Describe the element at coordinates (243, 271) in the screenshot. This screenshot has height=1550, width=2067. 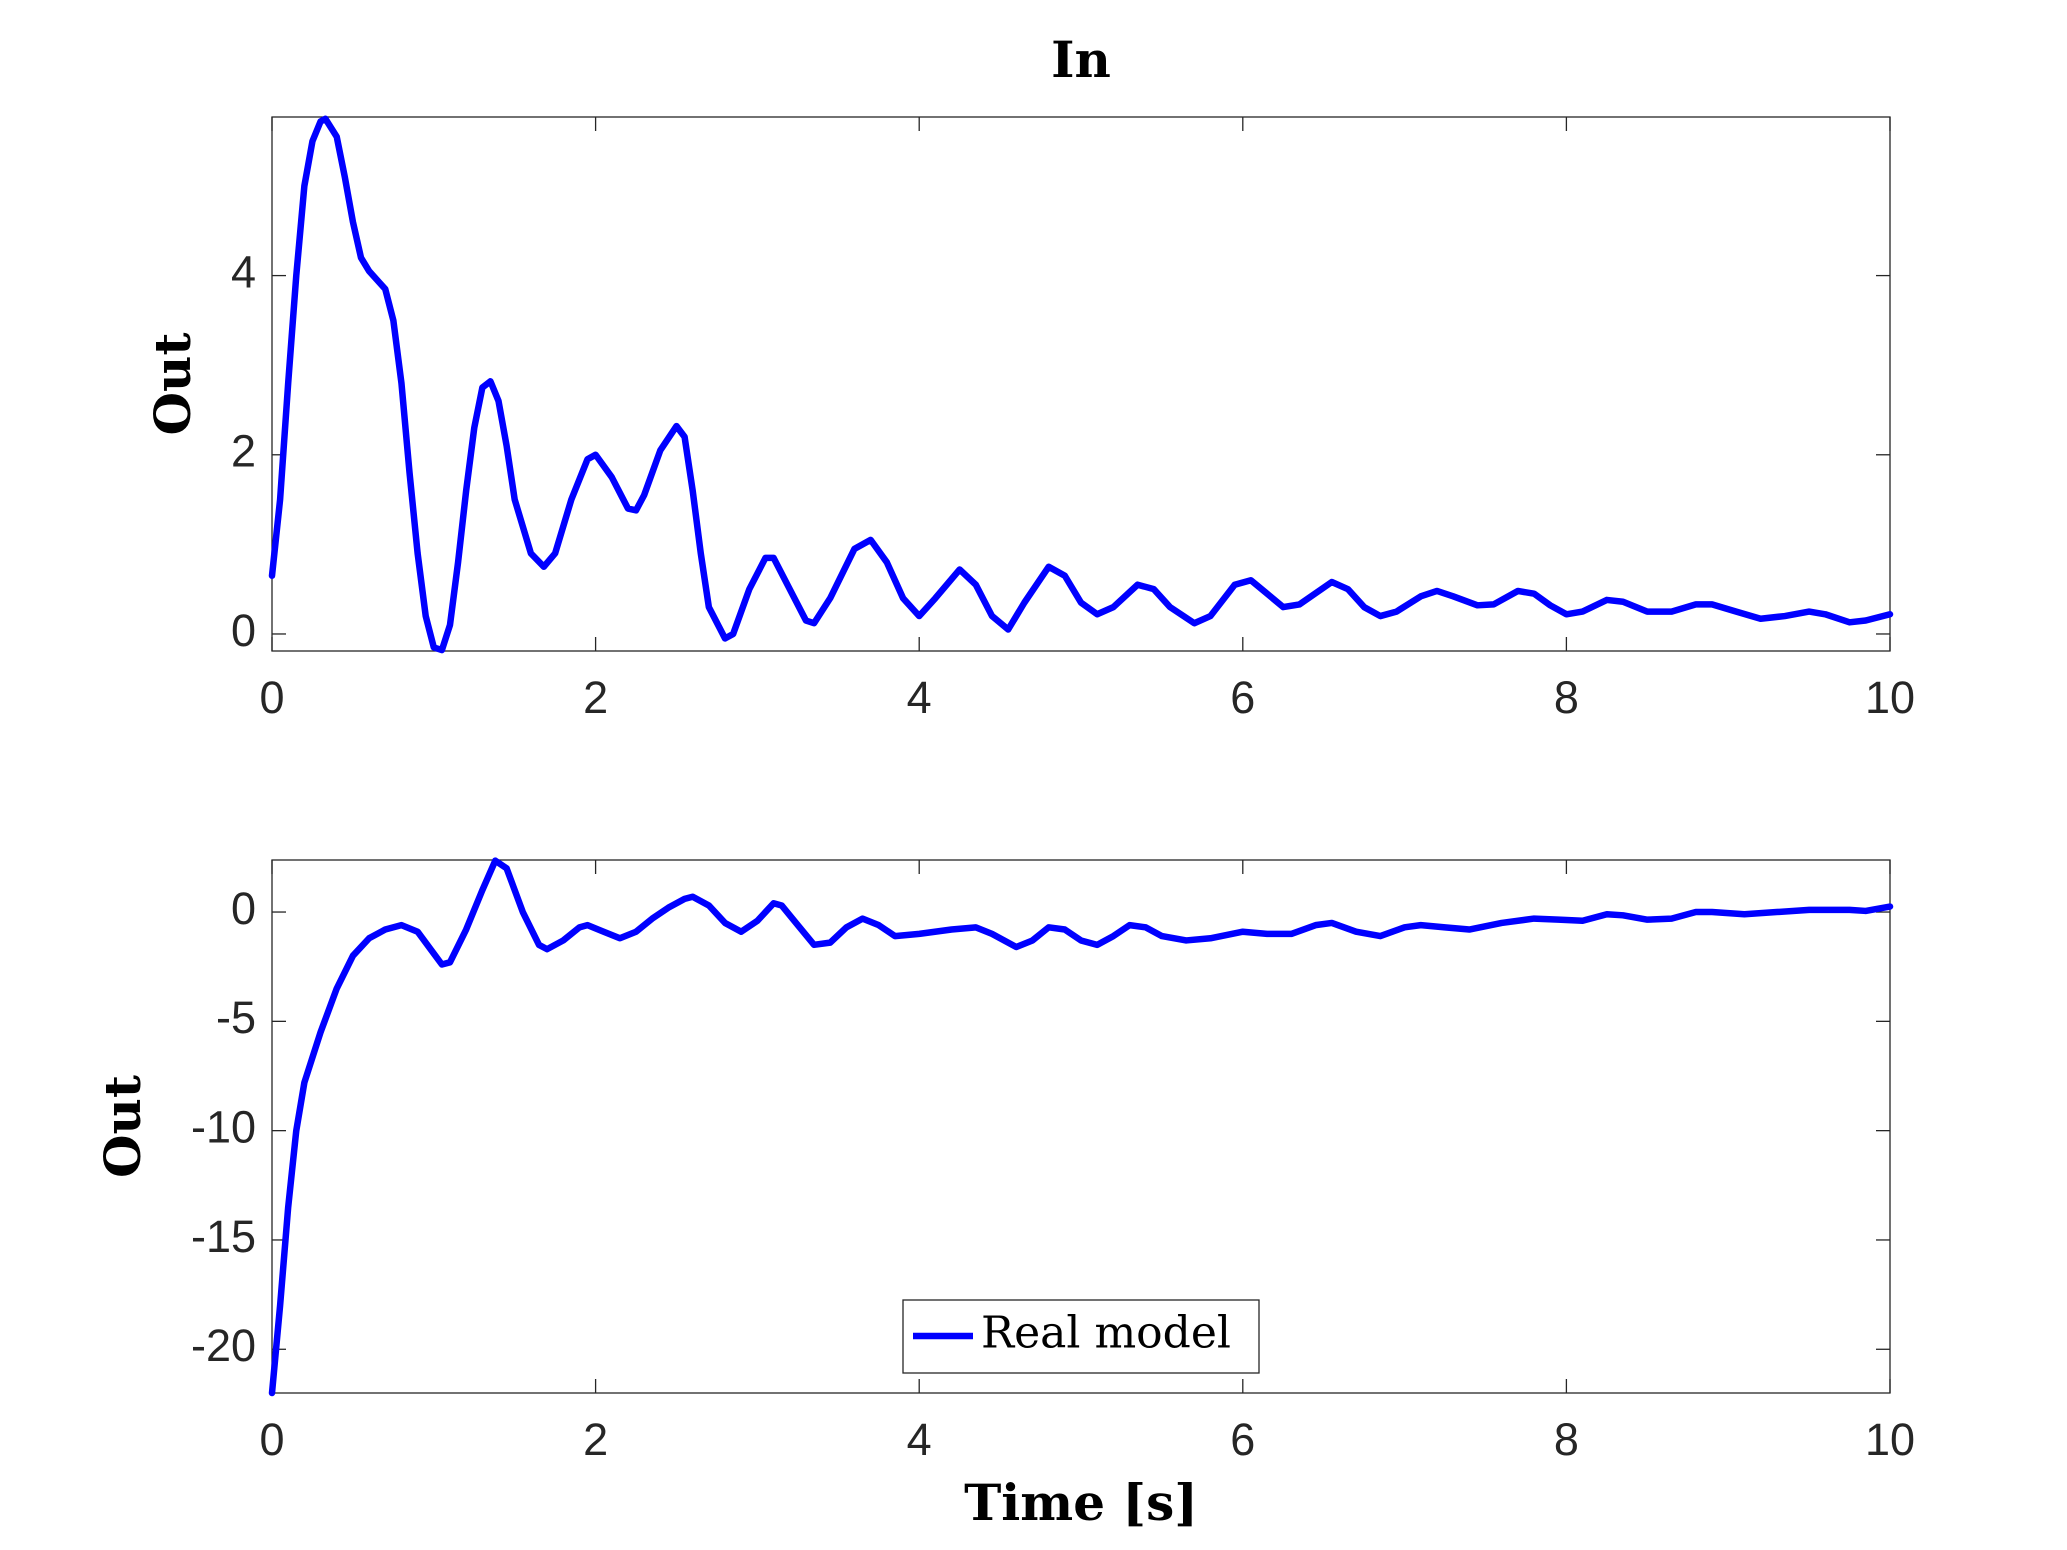
I see `y-tick-label: 4` at that location.